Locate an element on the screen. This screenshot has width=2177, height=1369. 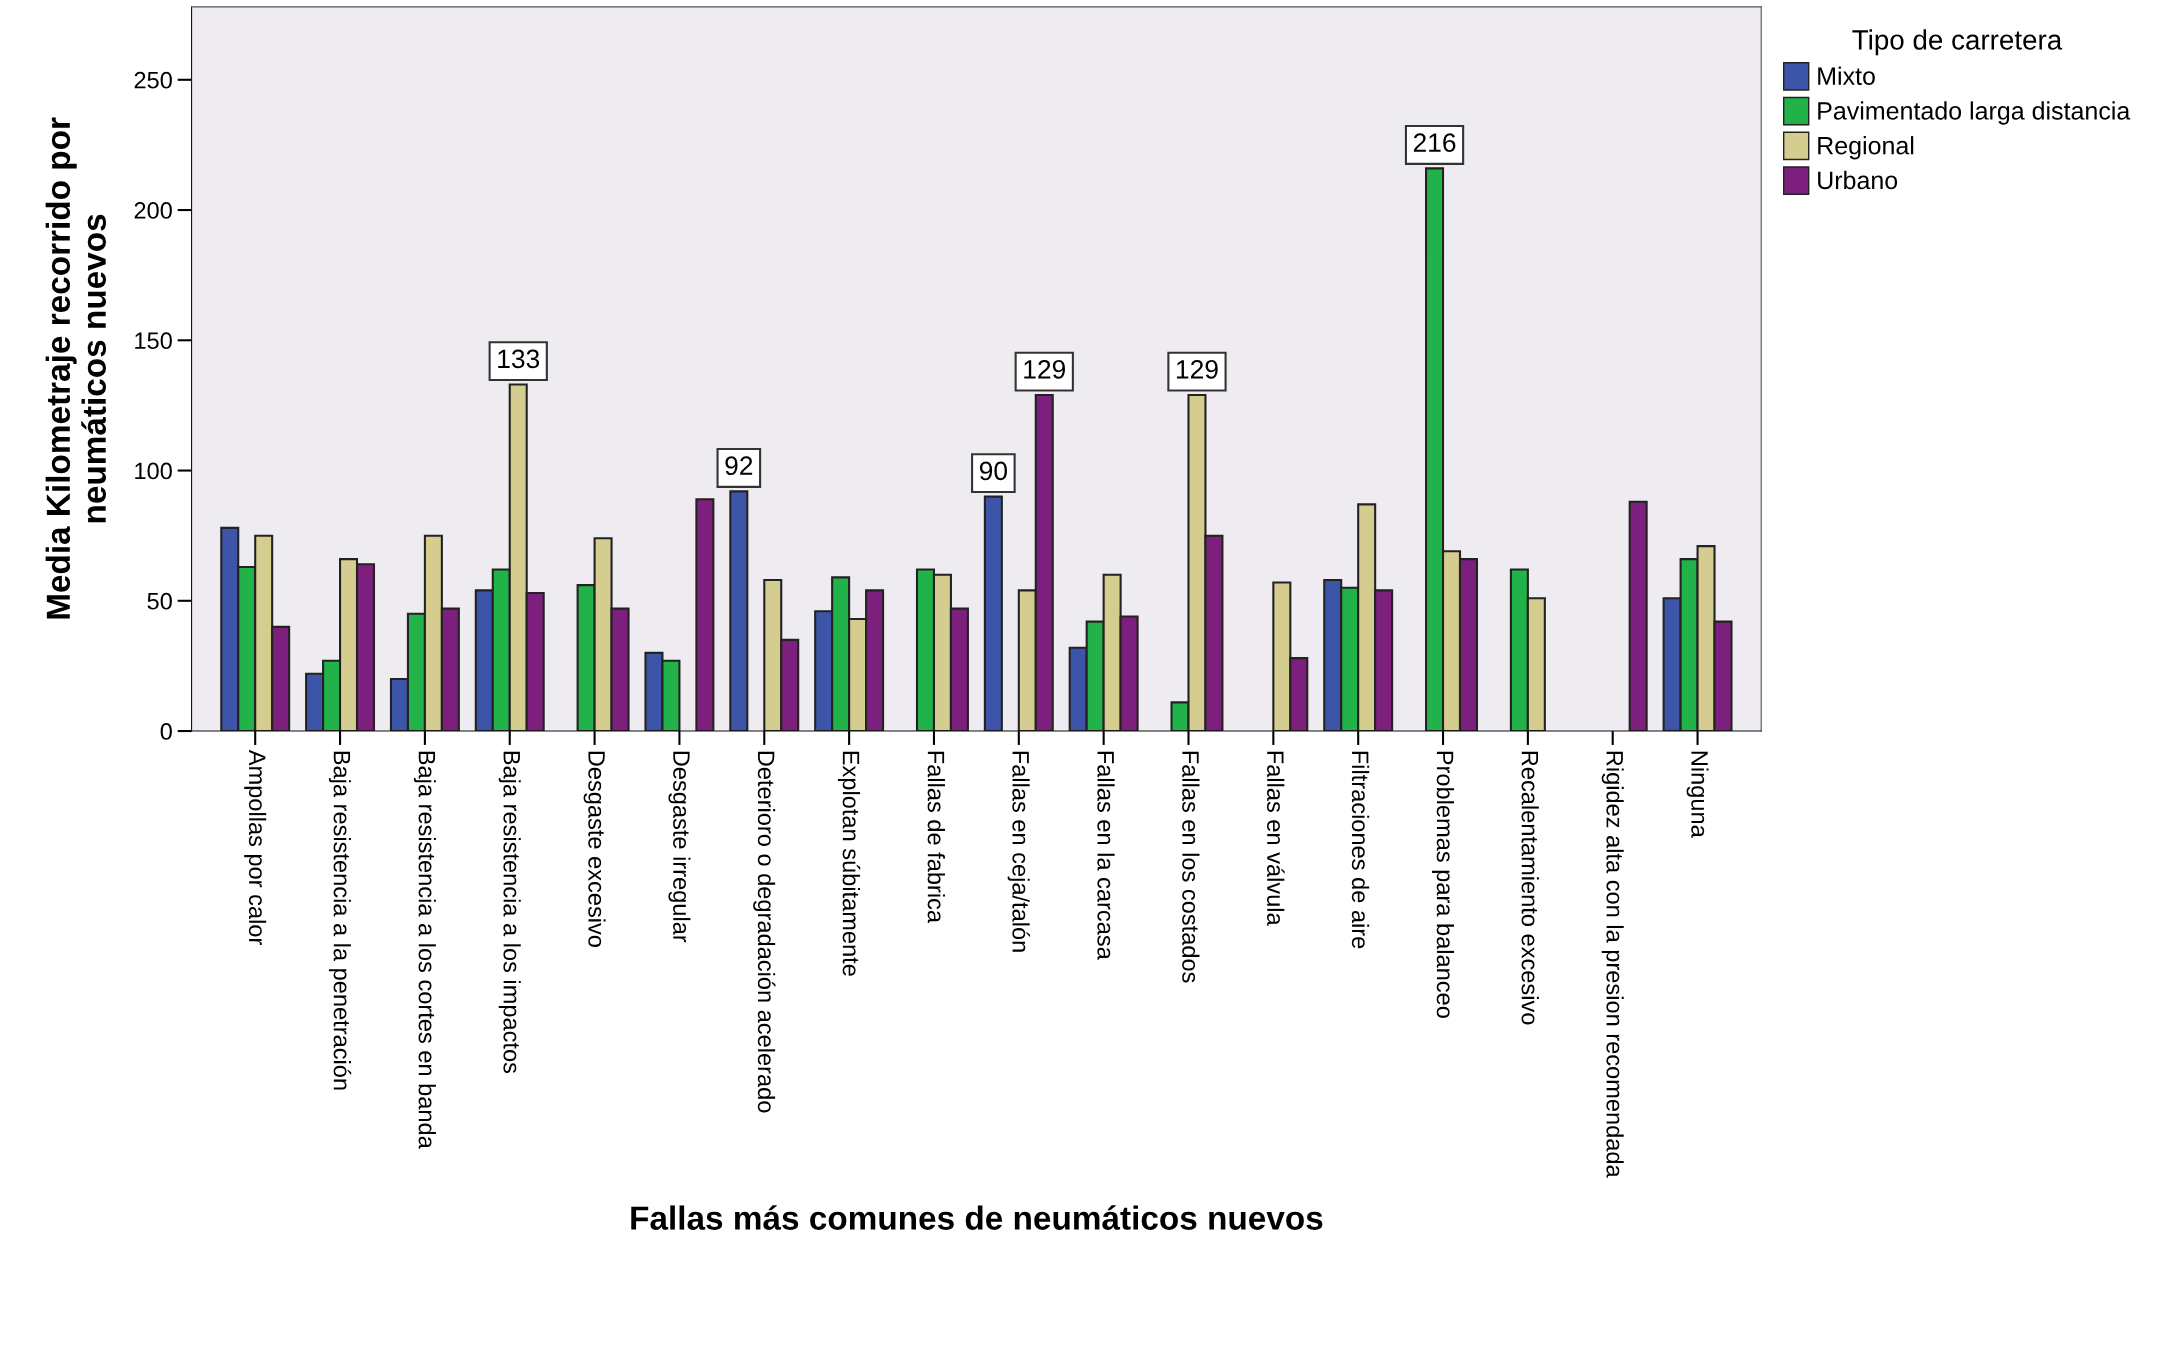
legend-label: Urbano is located at coordinates (1858, 180).